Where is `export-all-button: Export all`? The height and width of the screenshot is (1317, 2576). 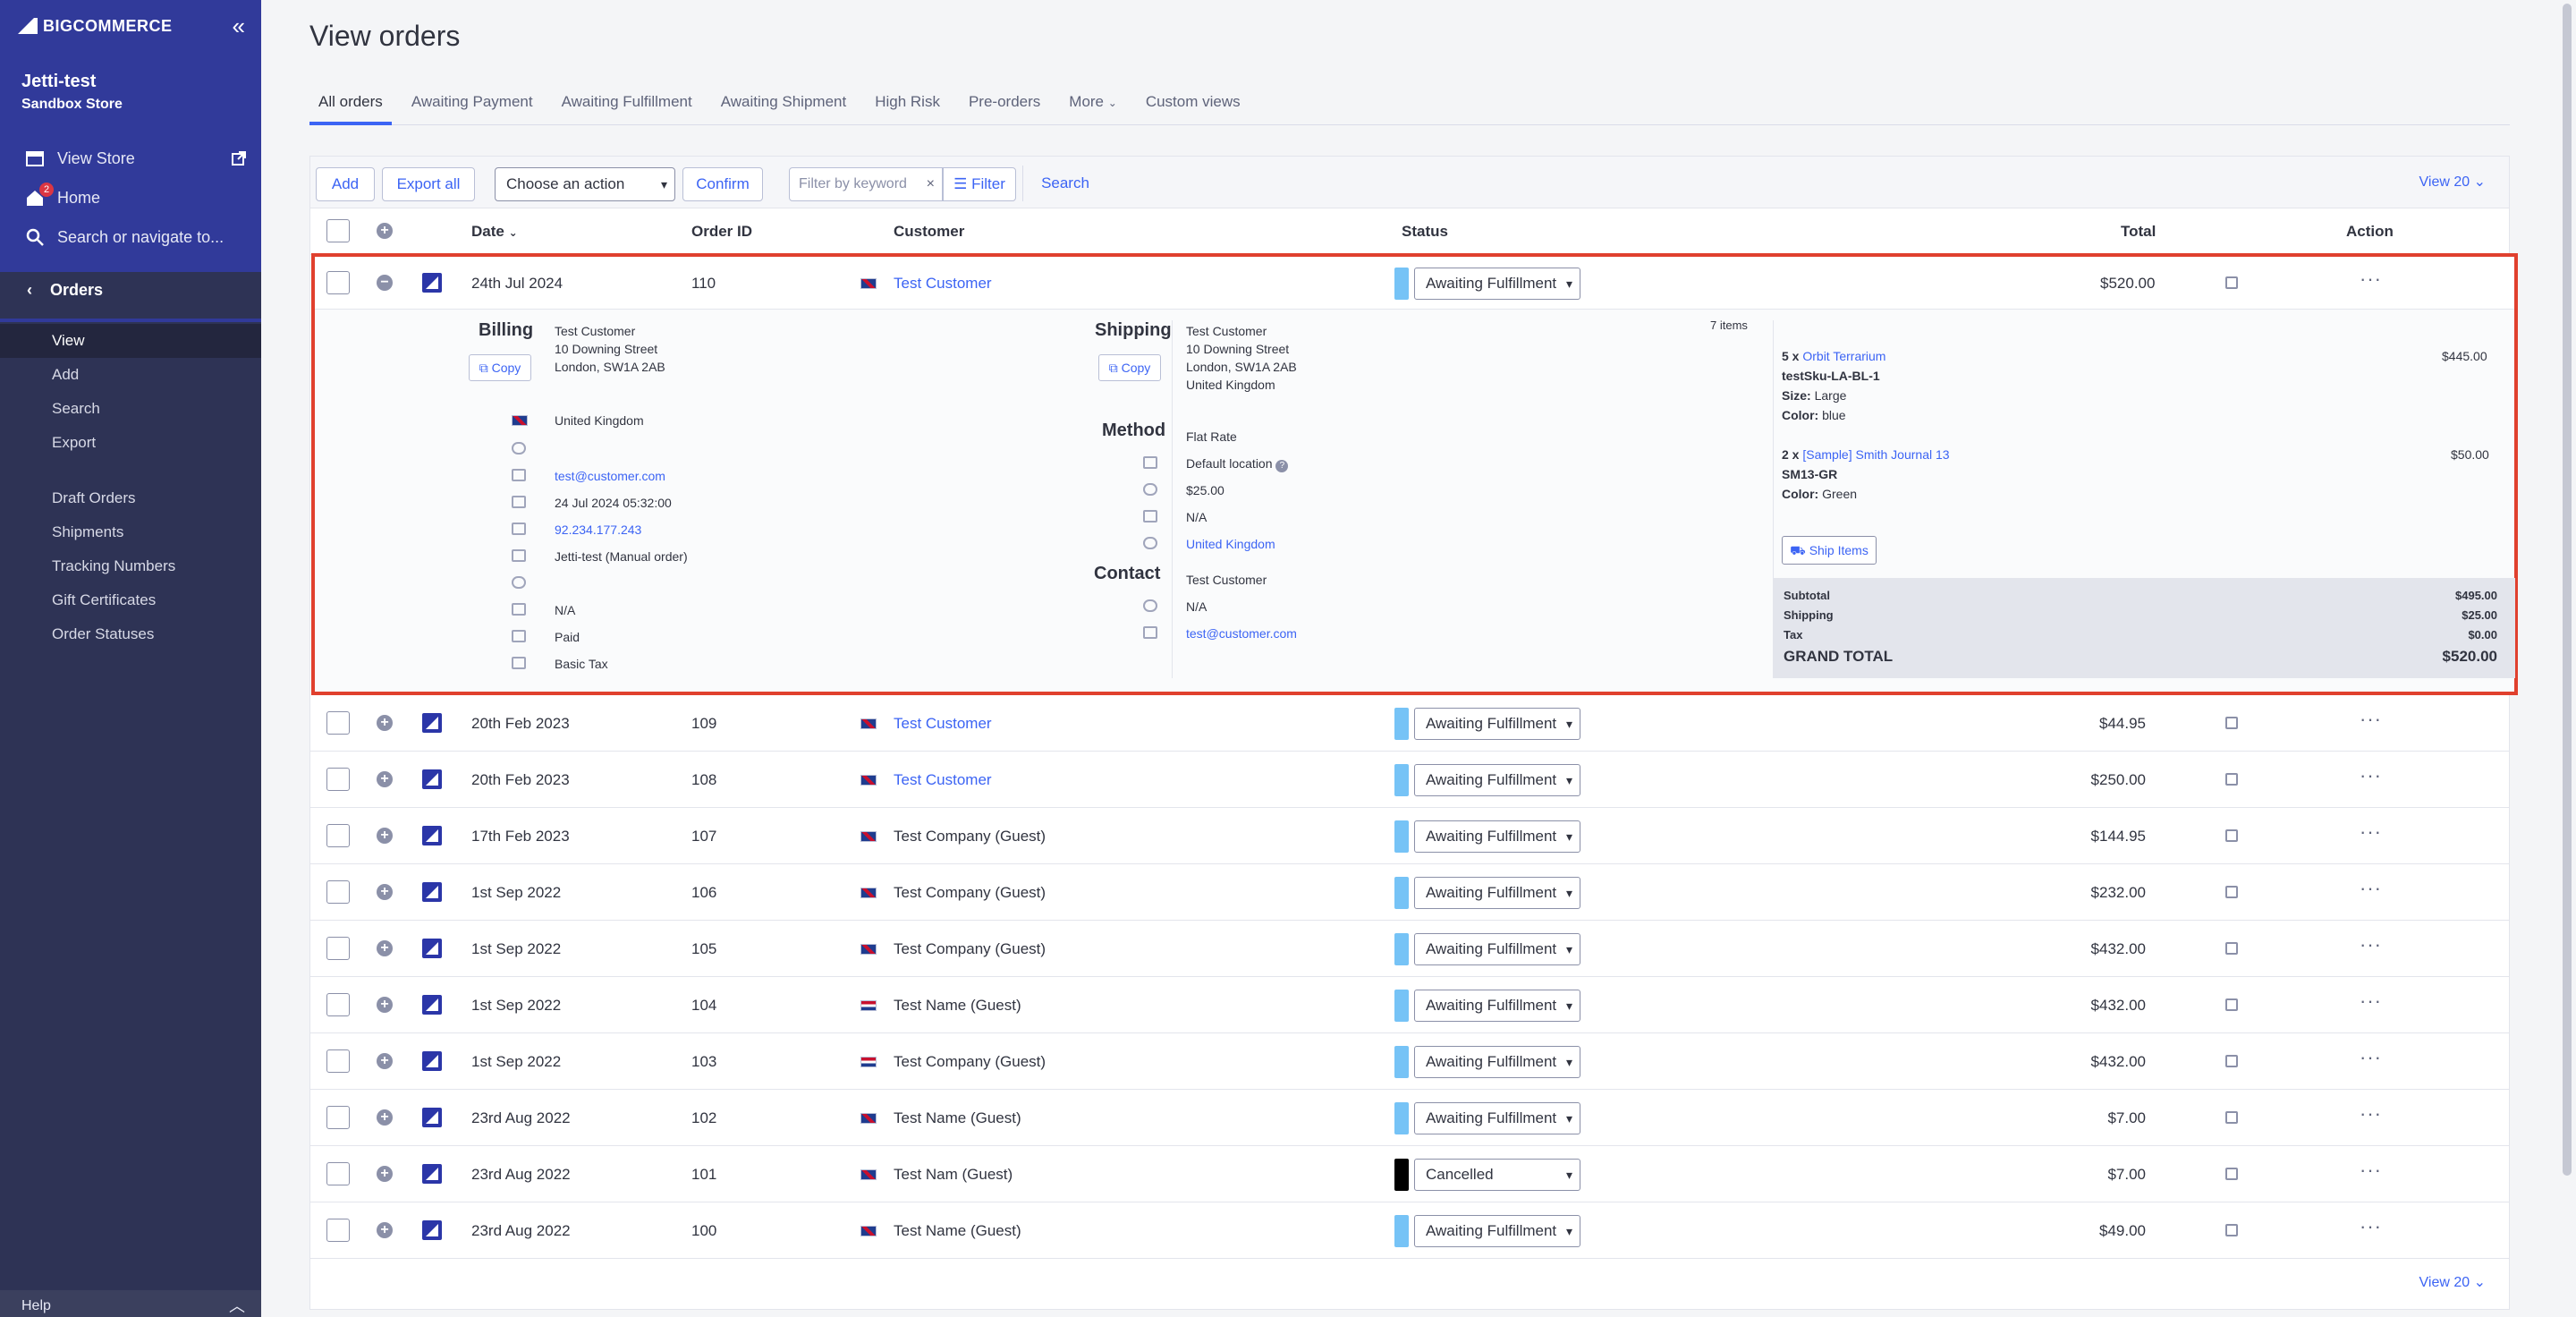 export-all-button: Export all is located at coordinates (428, 184).